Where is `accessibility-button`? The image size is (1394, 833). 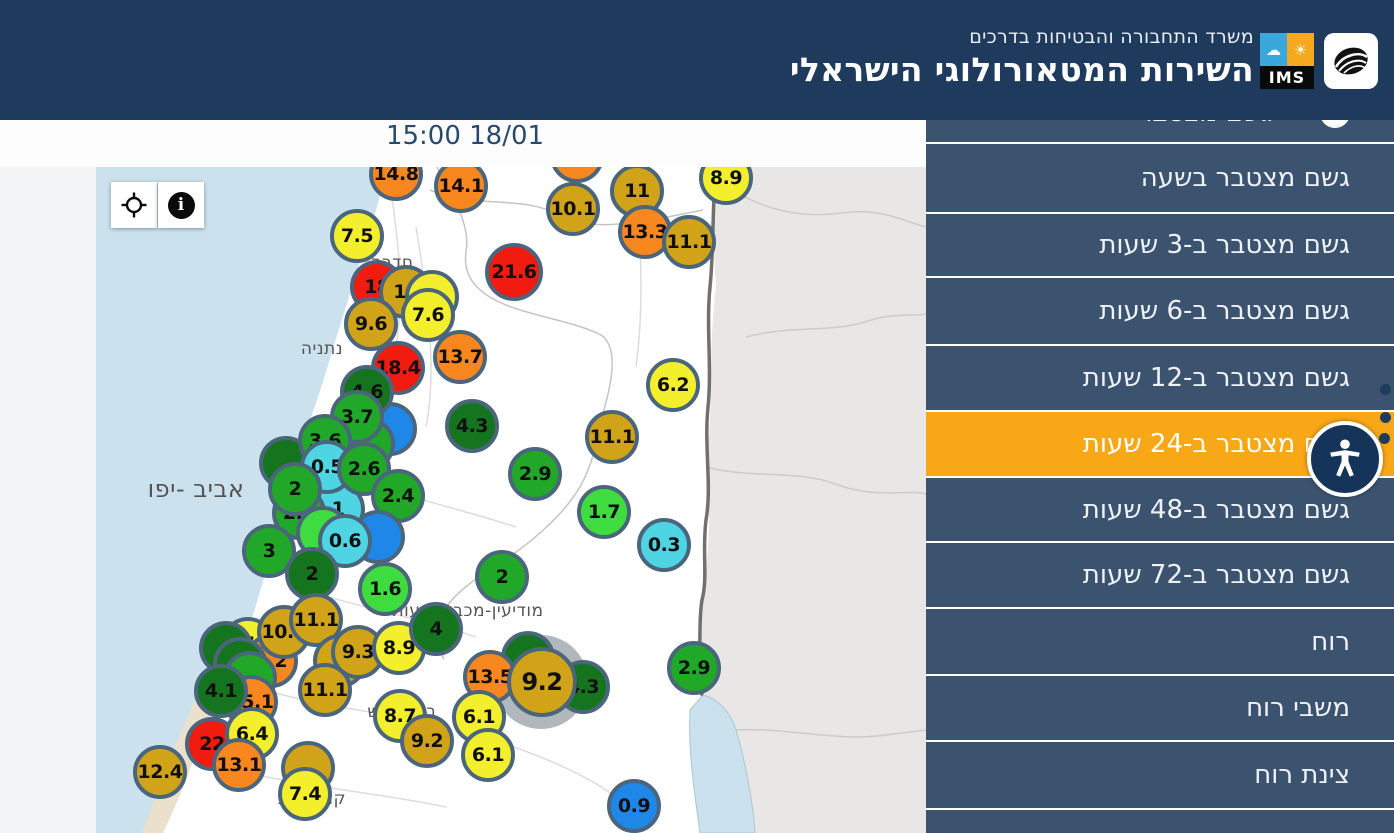 accessibility-button is located at coordinates (1345, 459).